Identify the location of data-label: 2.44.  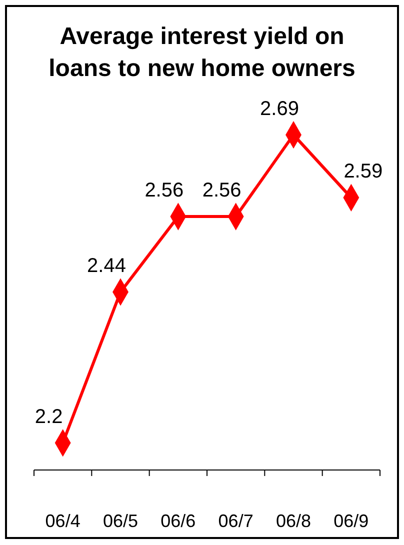
(106, 265).